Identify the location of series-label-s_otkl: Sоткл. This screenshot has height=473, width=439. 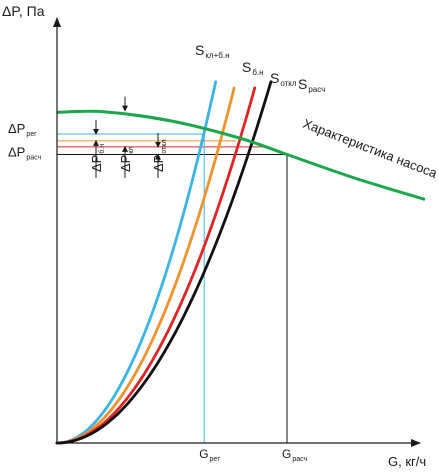
(283, 79).